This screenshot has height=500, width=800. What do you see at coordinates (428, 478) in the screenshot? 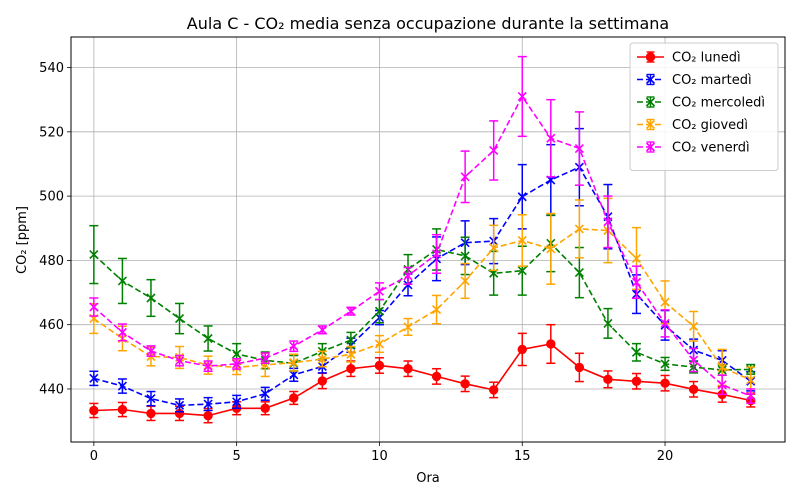
I see `x-axis-label: Ora` at bounding box center [428, 478].